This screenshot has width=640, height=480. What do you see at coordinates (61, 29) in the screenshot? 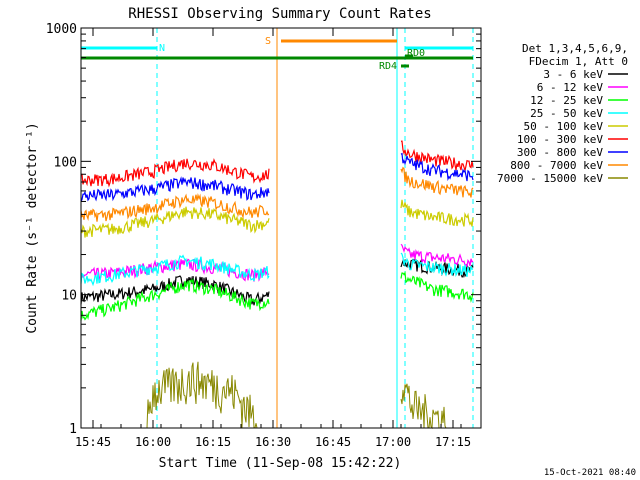
I see `y-tick-label-3: 1000` at bounding box center [61, 29].